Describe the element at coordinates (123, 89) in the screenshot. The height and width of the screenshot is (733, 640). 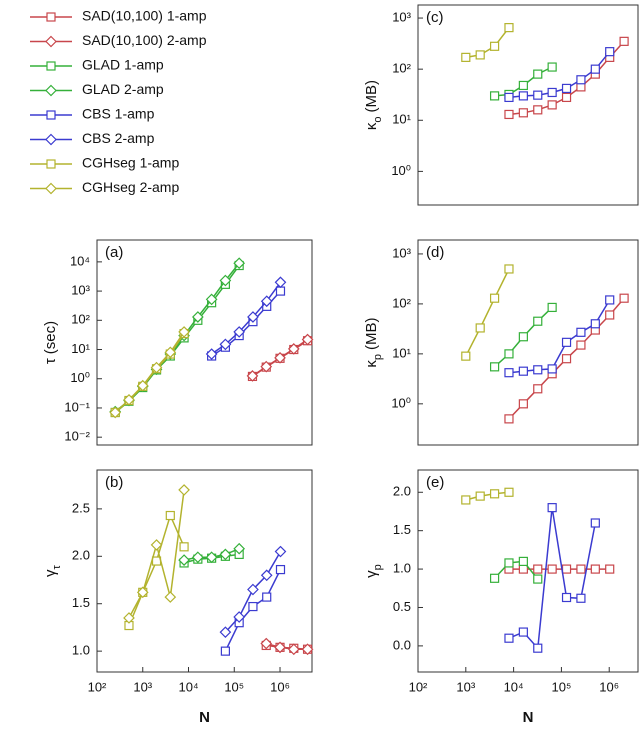
I see `legend-label: GLAD 2-amp` at that location.